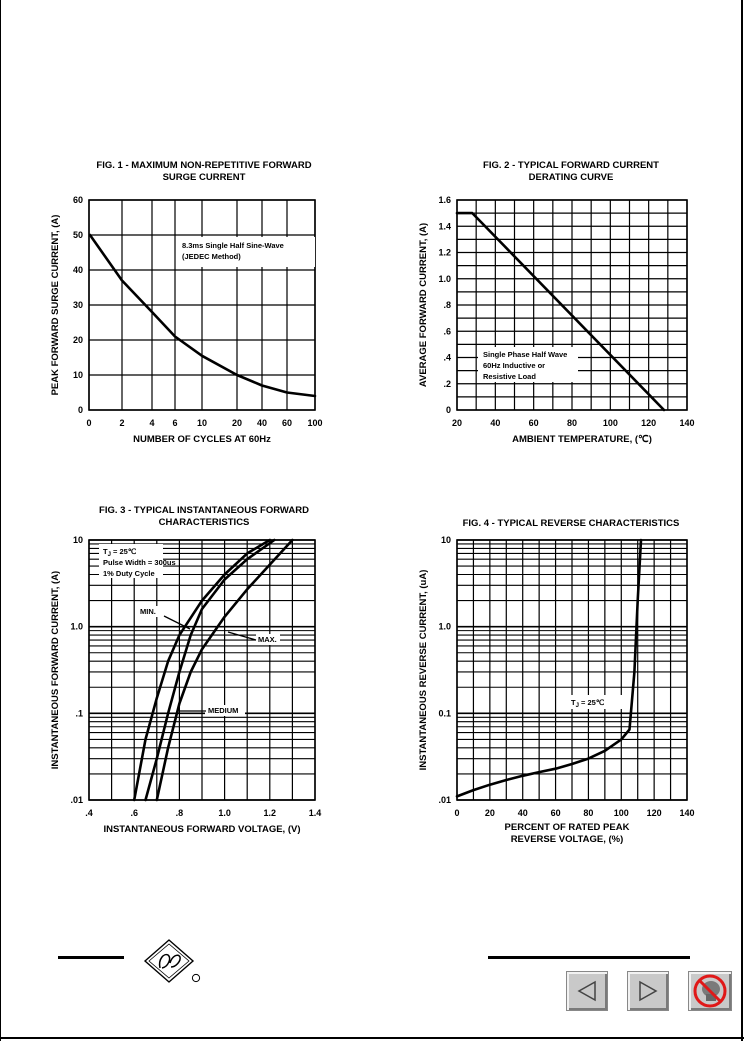 This screenshot has width=744, height=1041. What do you see at coordinates (91, 957) in the screenshot?
I see `footer-rule-left` at bounding box center [91, 957].